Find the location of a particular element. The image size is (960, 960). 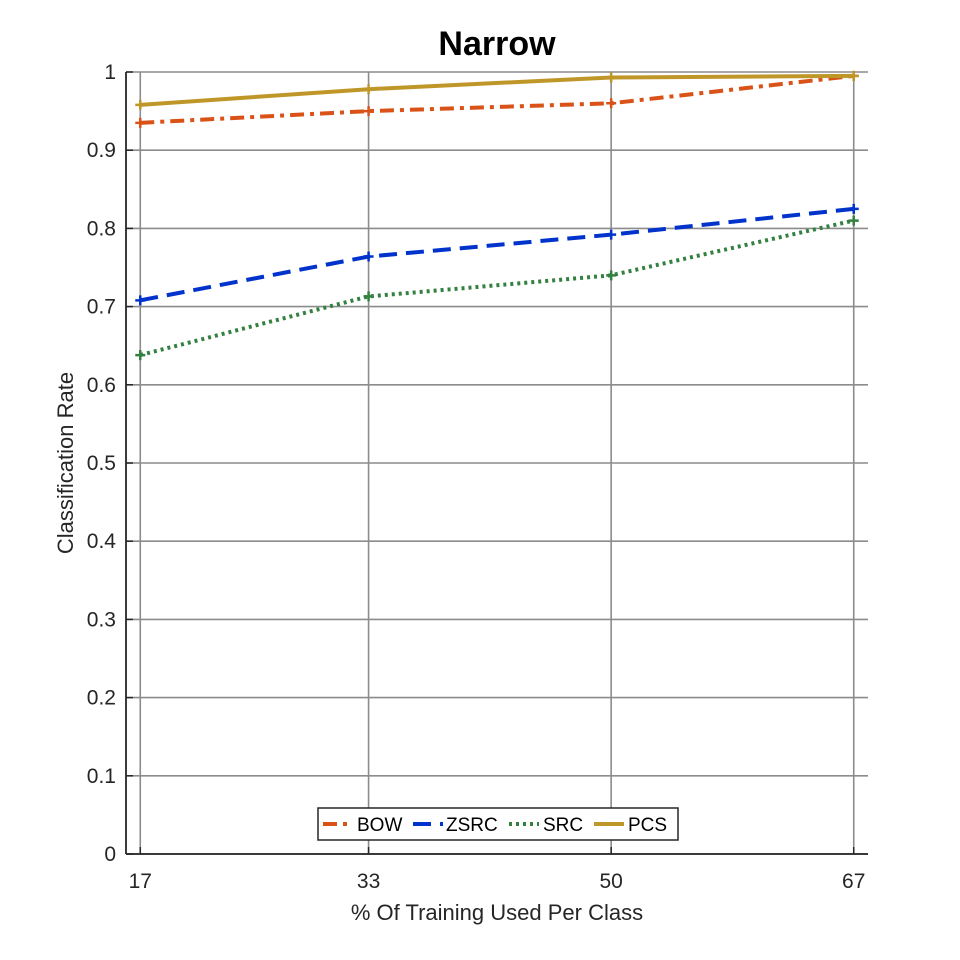

y-tick-label-10: 1 is located at coordinates (110, 72).